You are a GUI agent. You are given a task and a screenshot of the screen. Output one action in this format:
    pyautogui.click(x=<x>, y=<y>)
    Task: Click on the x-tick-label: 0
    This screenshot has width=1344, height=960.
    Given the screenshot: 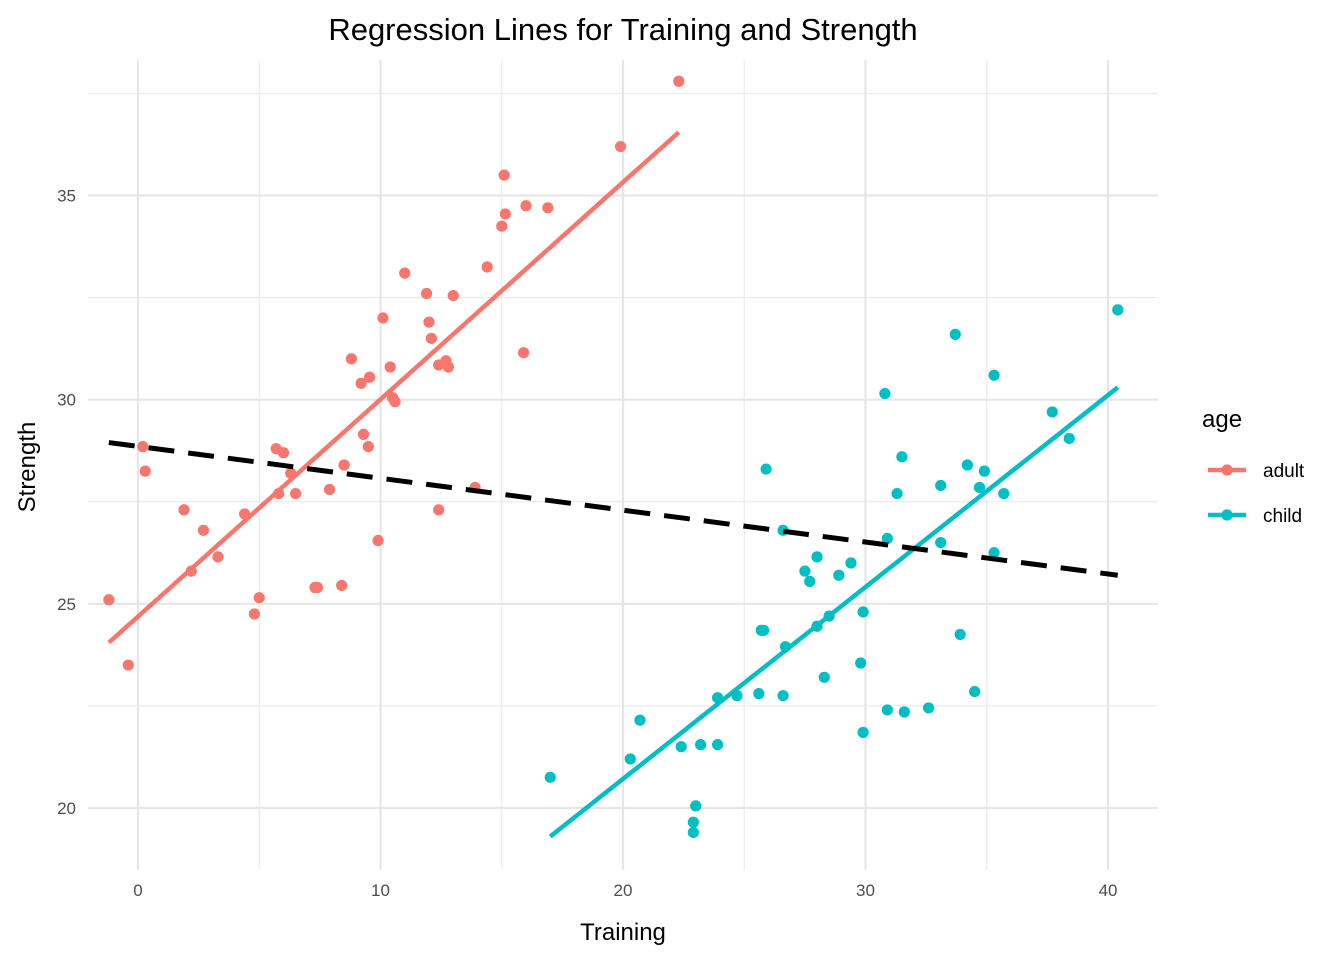 What is the action you would take?
    pyautogui.click(x=137, y=890)
    